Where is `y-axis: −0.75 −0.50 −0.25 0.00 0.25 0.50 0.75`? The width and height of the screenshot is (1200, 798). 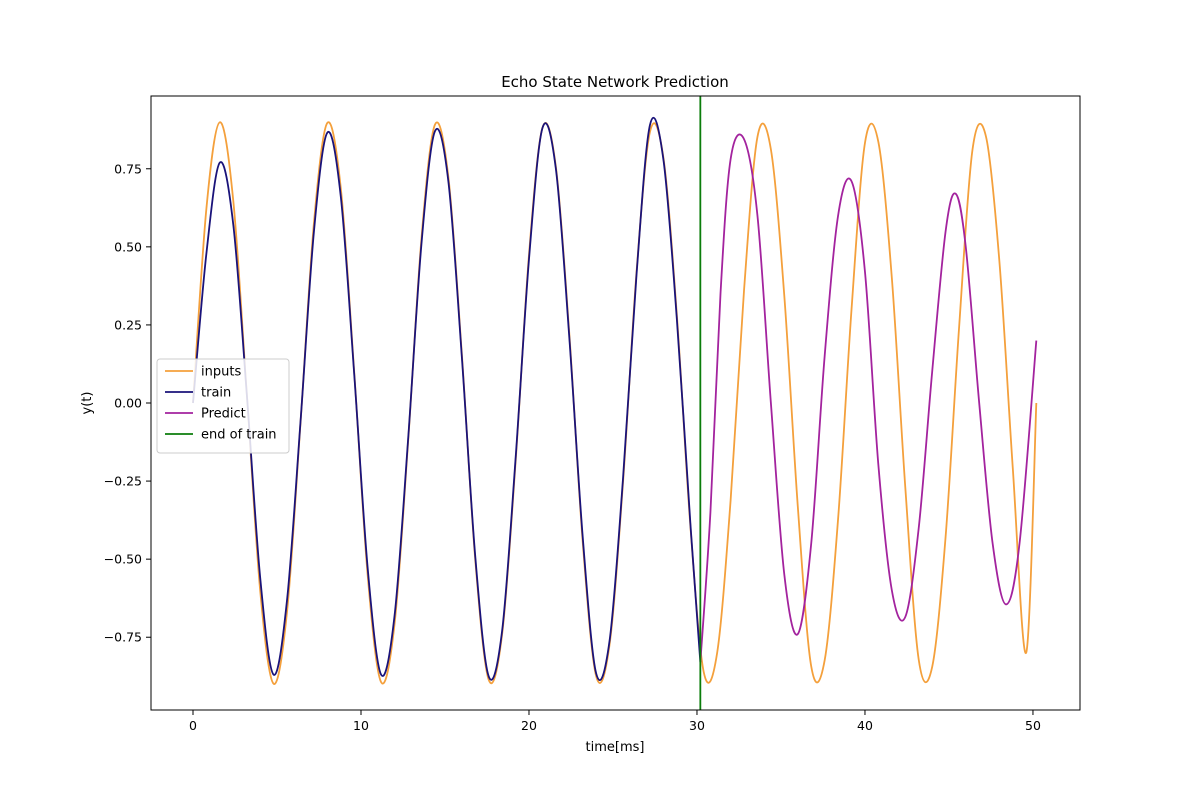 y-axis: −0.75 −0.50 −0.25 0.00 0.25 0.50 0.75 is located at coordinates (127, 403).